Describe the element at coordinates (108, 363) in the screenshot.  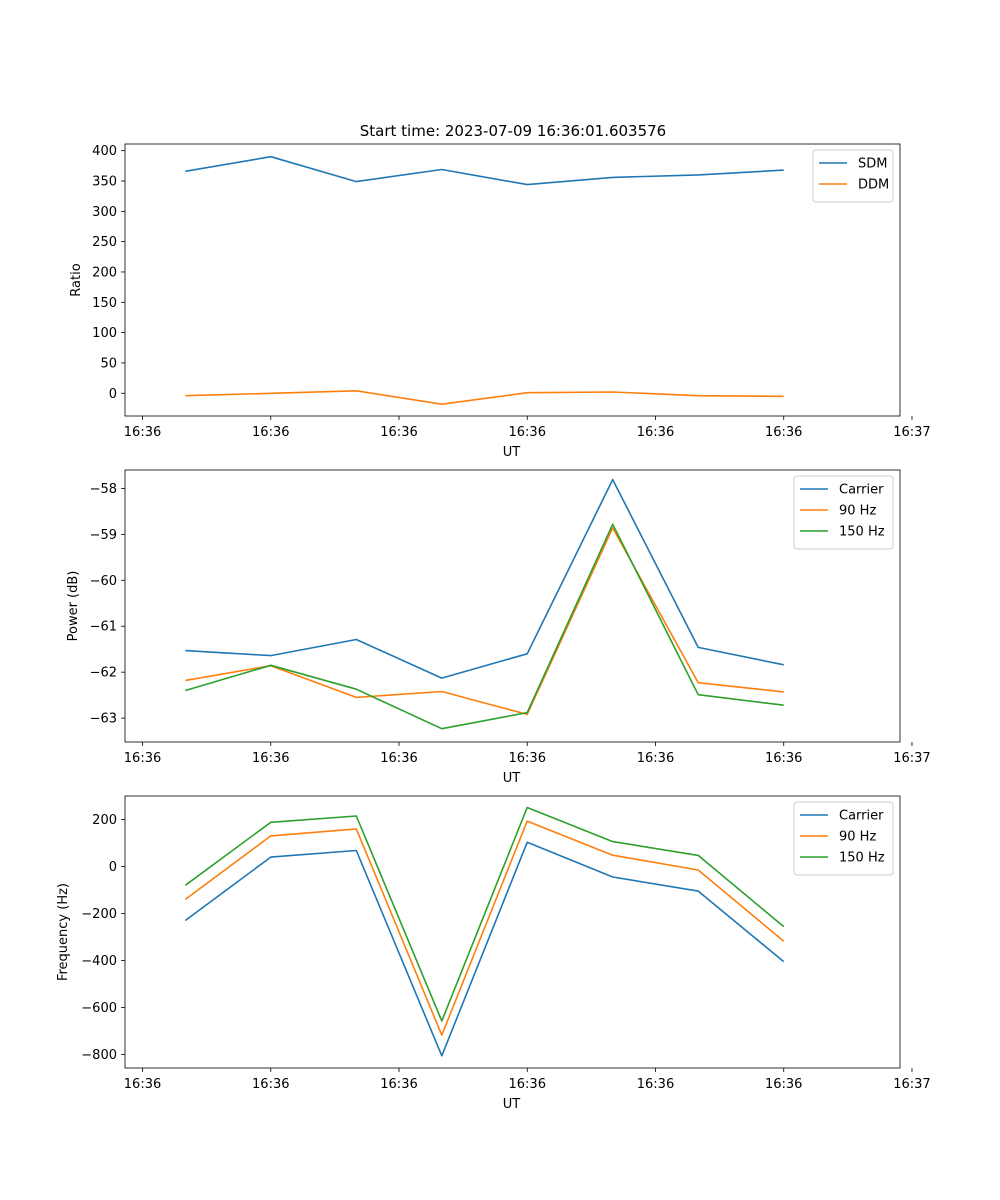
I see `y-tick-label: 50` at that location.